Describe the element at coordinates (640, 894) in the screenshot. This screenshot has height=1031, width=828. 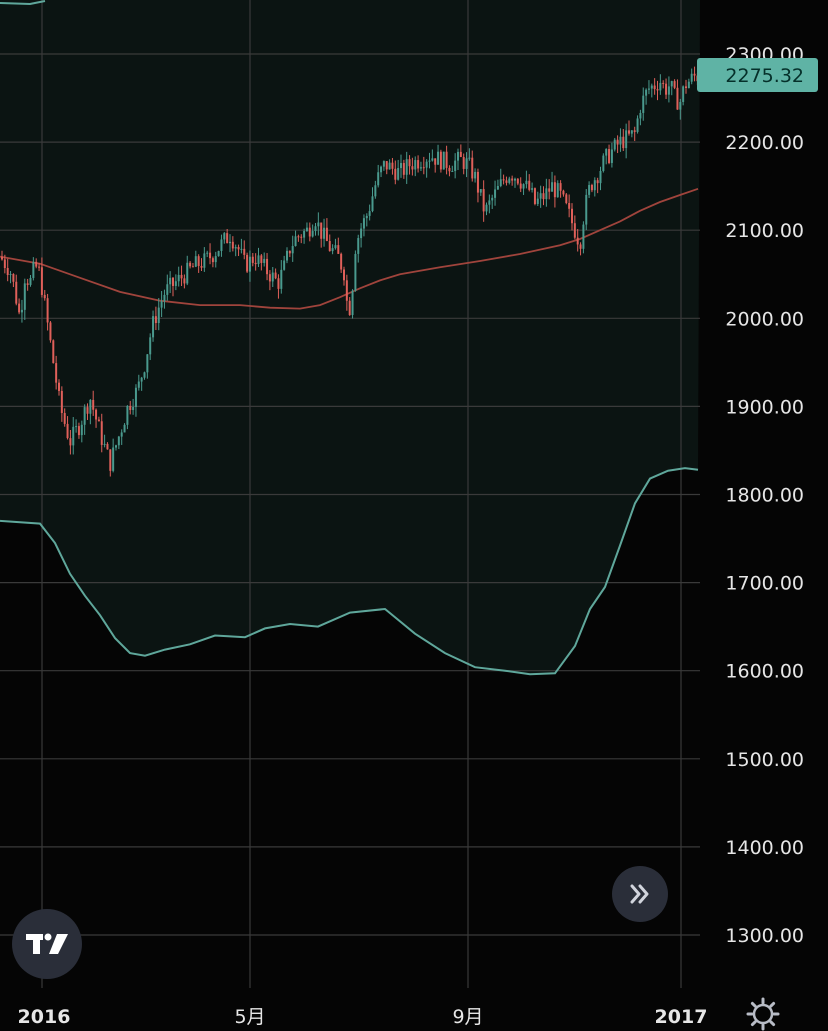
I see `scroll-to-realtime-button` at that location.